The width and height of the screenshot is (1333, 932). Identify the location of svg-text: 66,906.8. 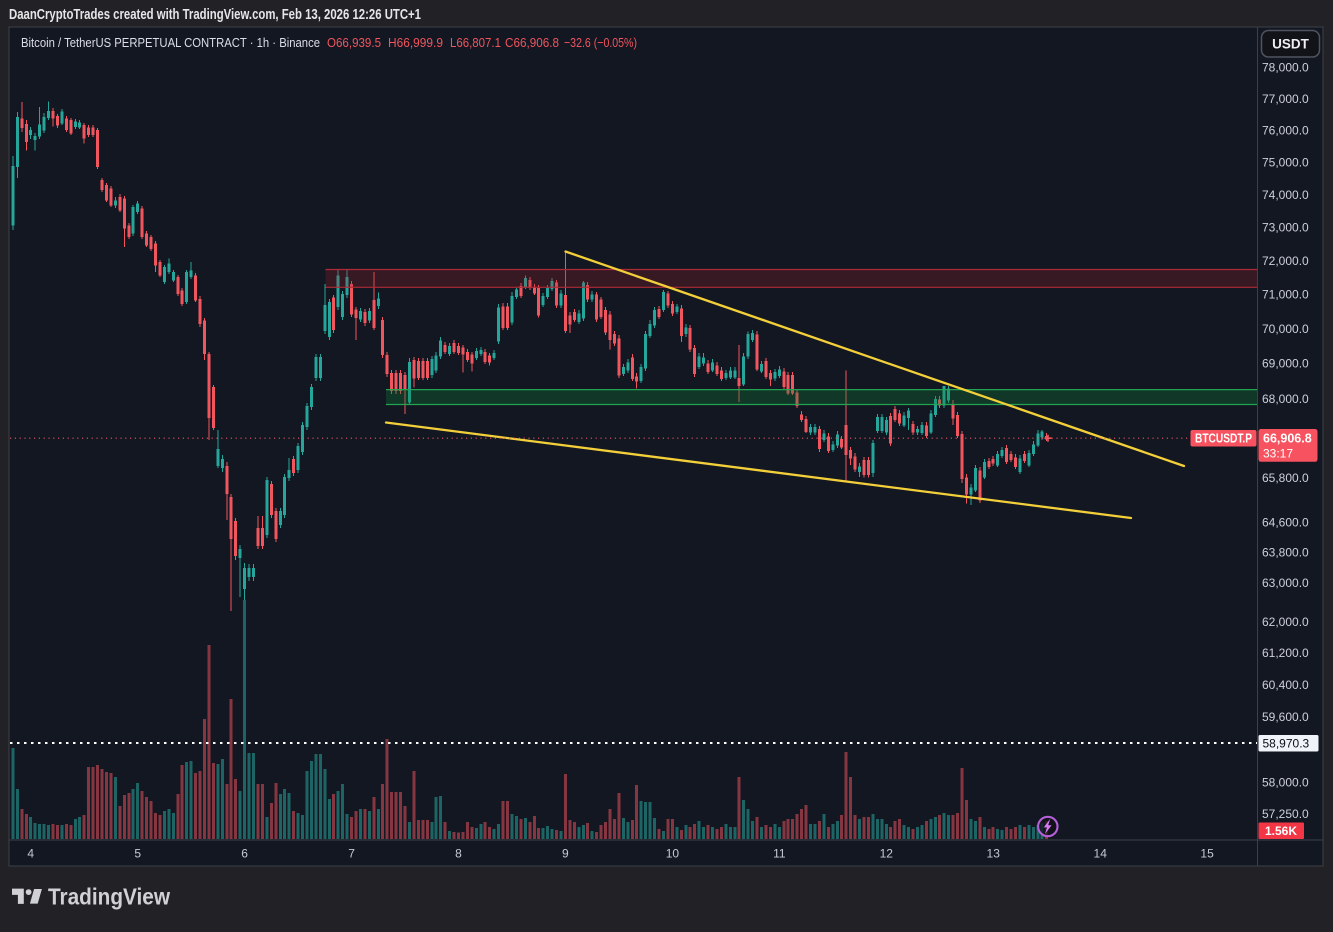
(1287, 438).